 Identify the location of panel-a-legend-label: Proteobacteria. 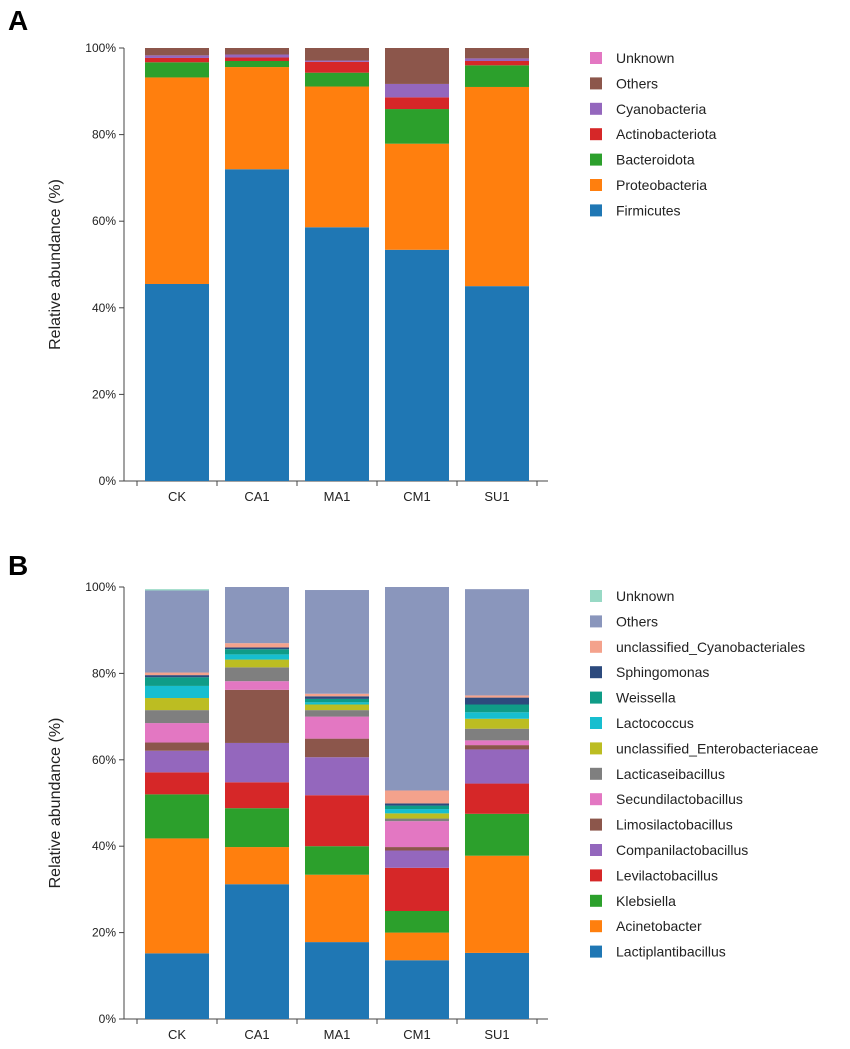
(661, 185).